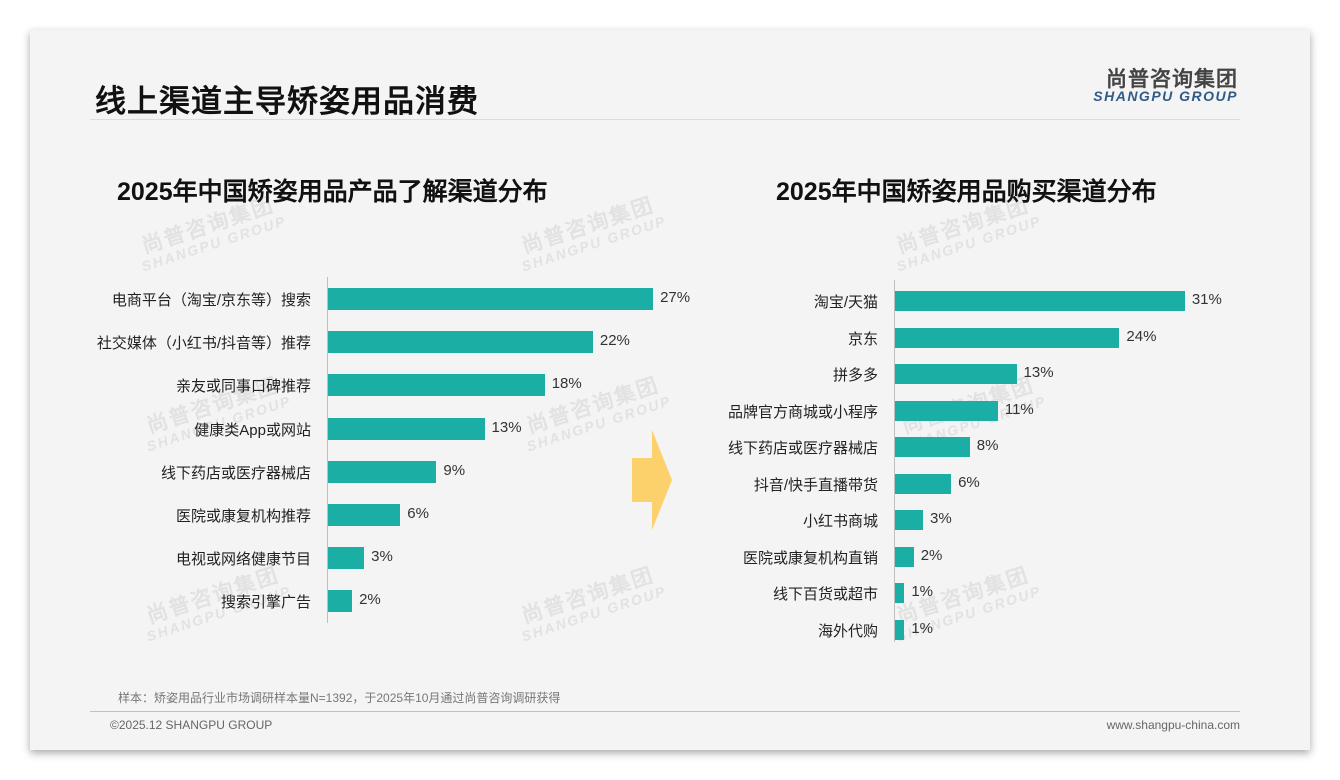 The width and height of the screenshot is (1340, 780). I want to click on page-title: 线上渠道主导矫姿用品消费, so click(287, 101).